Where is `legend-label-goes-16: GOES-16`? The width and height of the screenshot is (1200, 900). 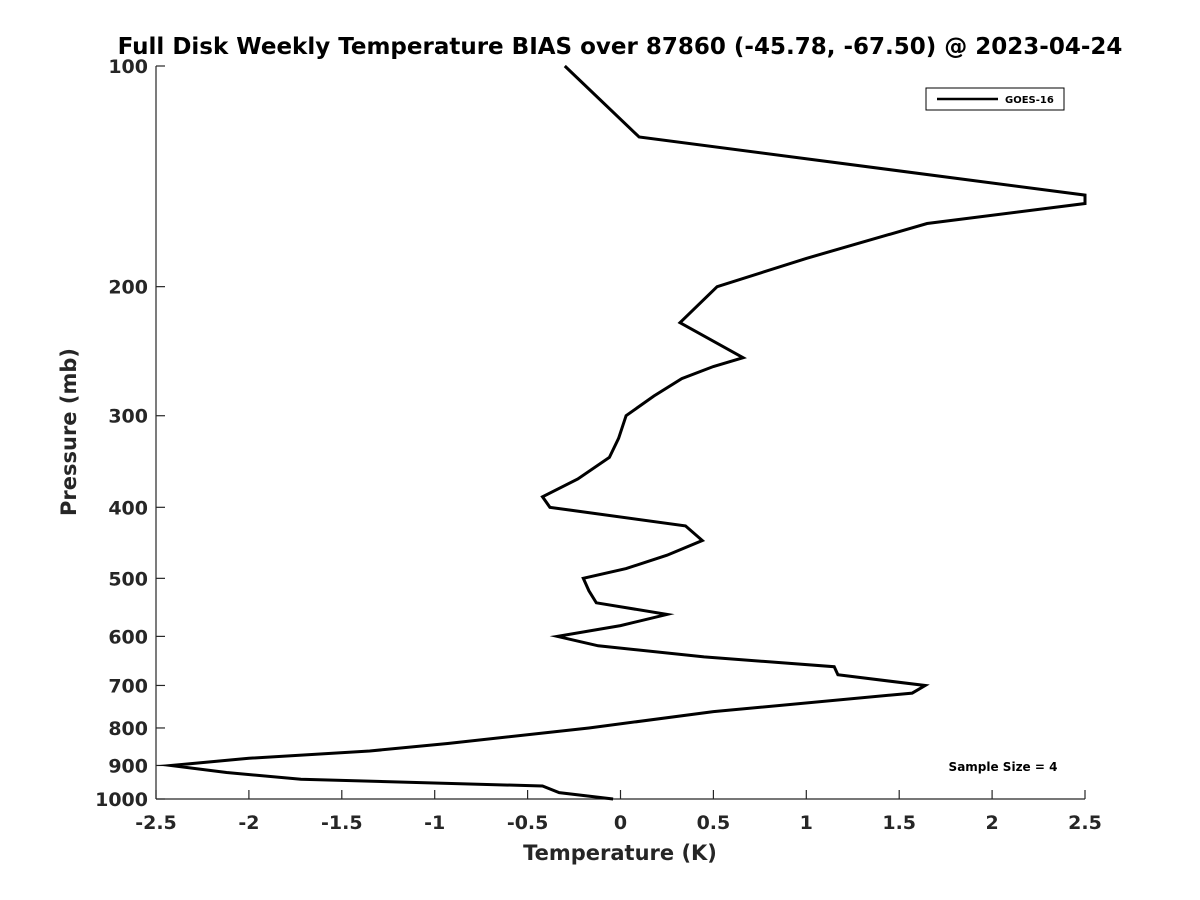
legend-label-goes-16: GOES-16 is located at coordinates (1029, 100).